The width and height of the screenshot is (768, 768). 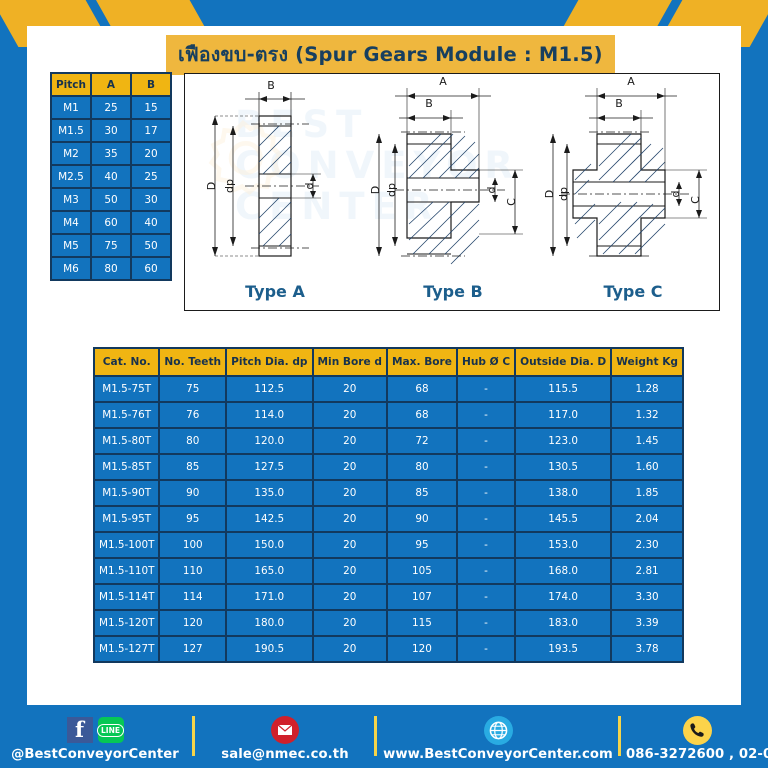 What do you see at coordinates (193, 362) in the screenshot?
I see `spec-header-no-teeth: No. Teeth` at bounding box center [193, 362].